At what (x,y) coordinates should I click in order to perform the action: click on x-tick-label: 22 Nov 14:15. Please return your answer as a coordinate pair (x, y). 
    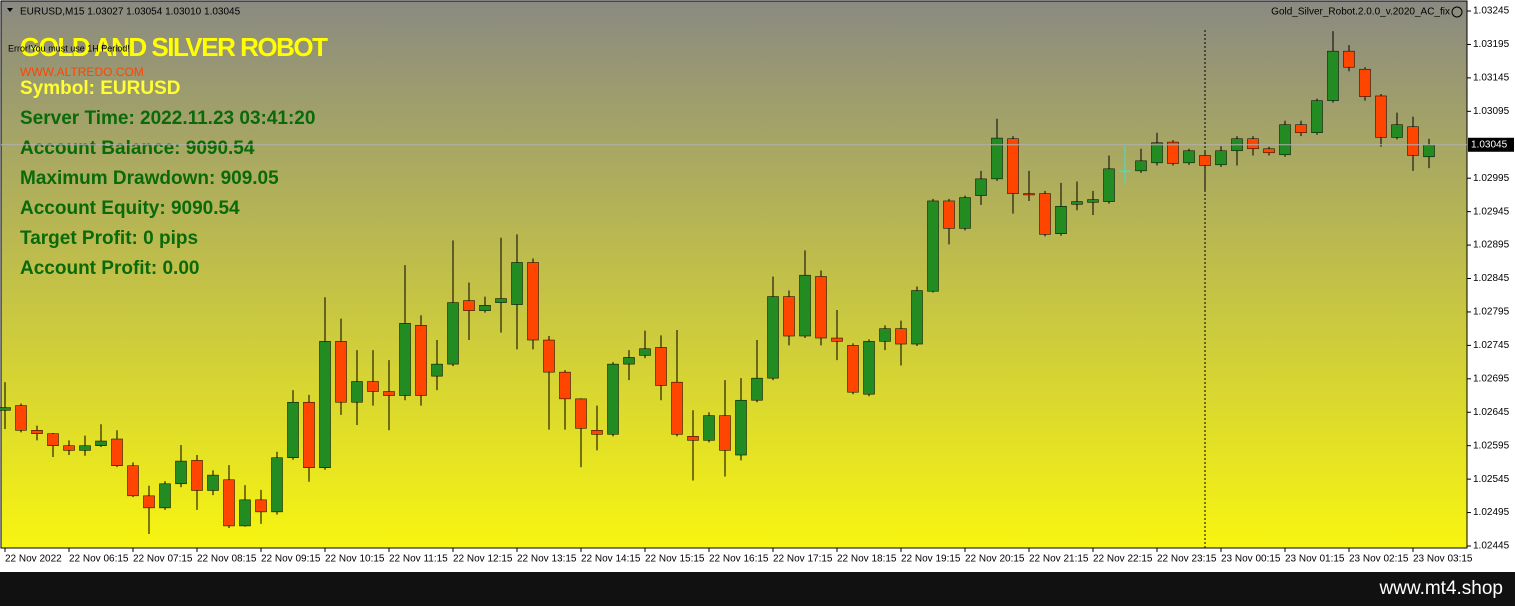
    Looking at the image, I should click on (611, 559).